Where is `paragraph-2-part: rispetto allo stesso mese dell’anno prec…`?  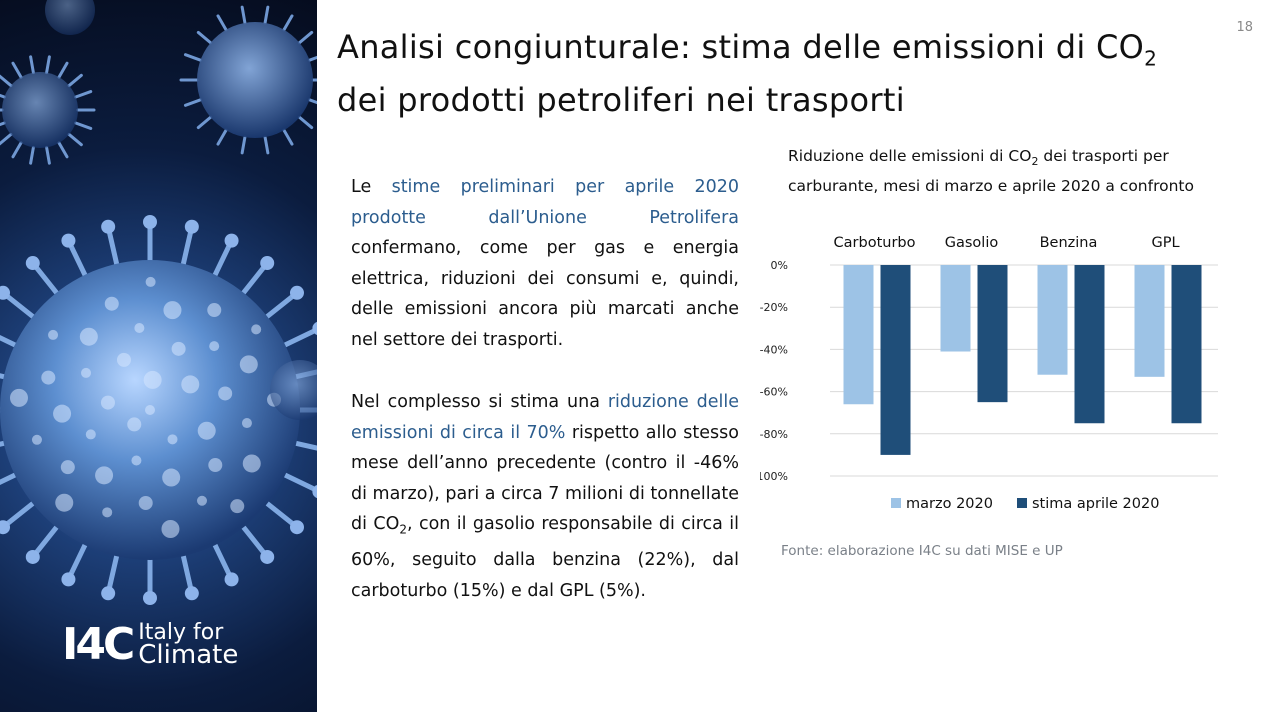 paragraph-2-part: rispetto allo stesso mese dell’anno prec… is located at coordinates (545, 478).